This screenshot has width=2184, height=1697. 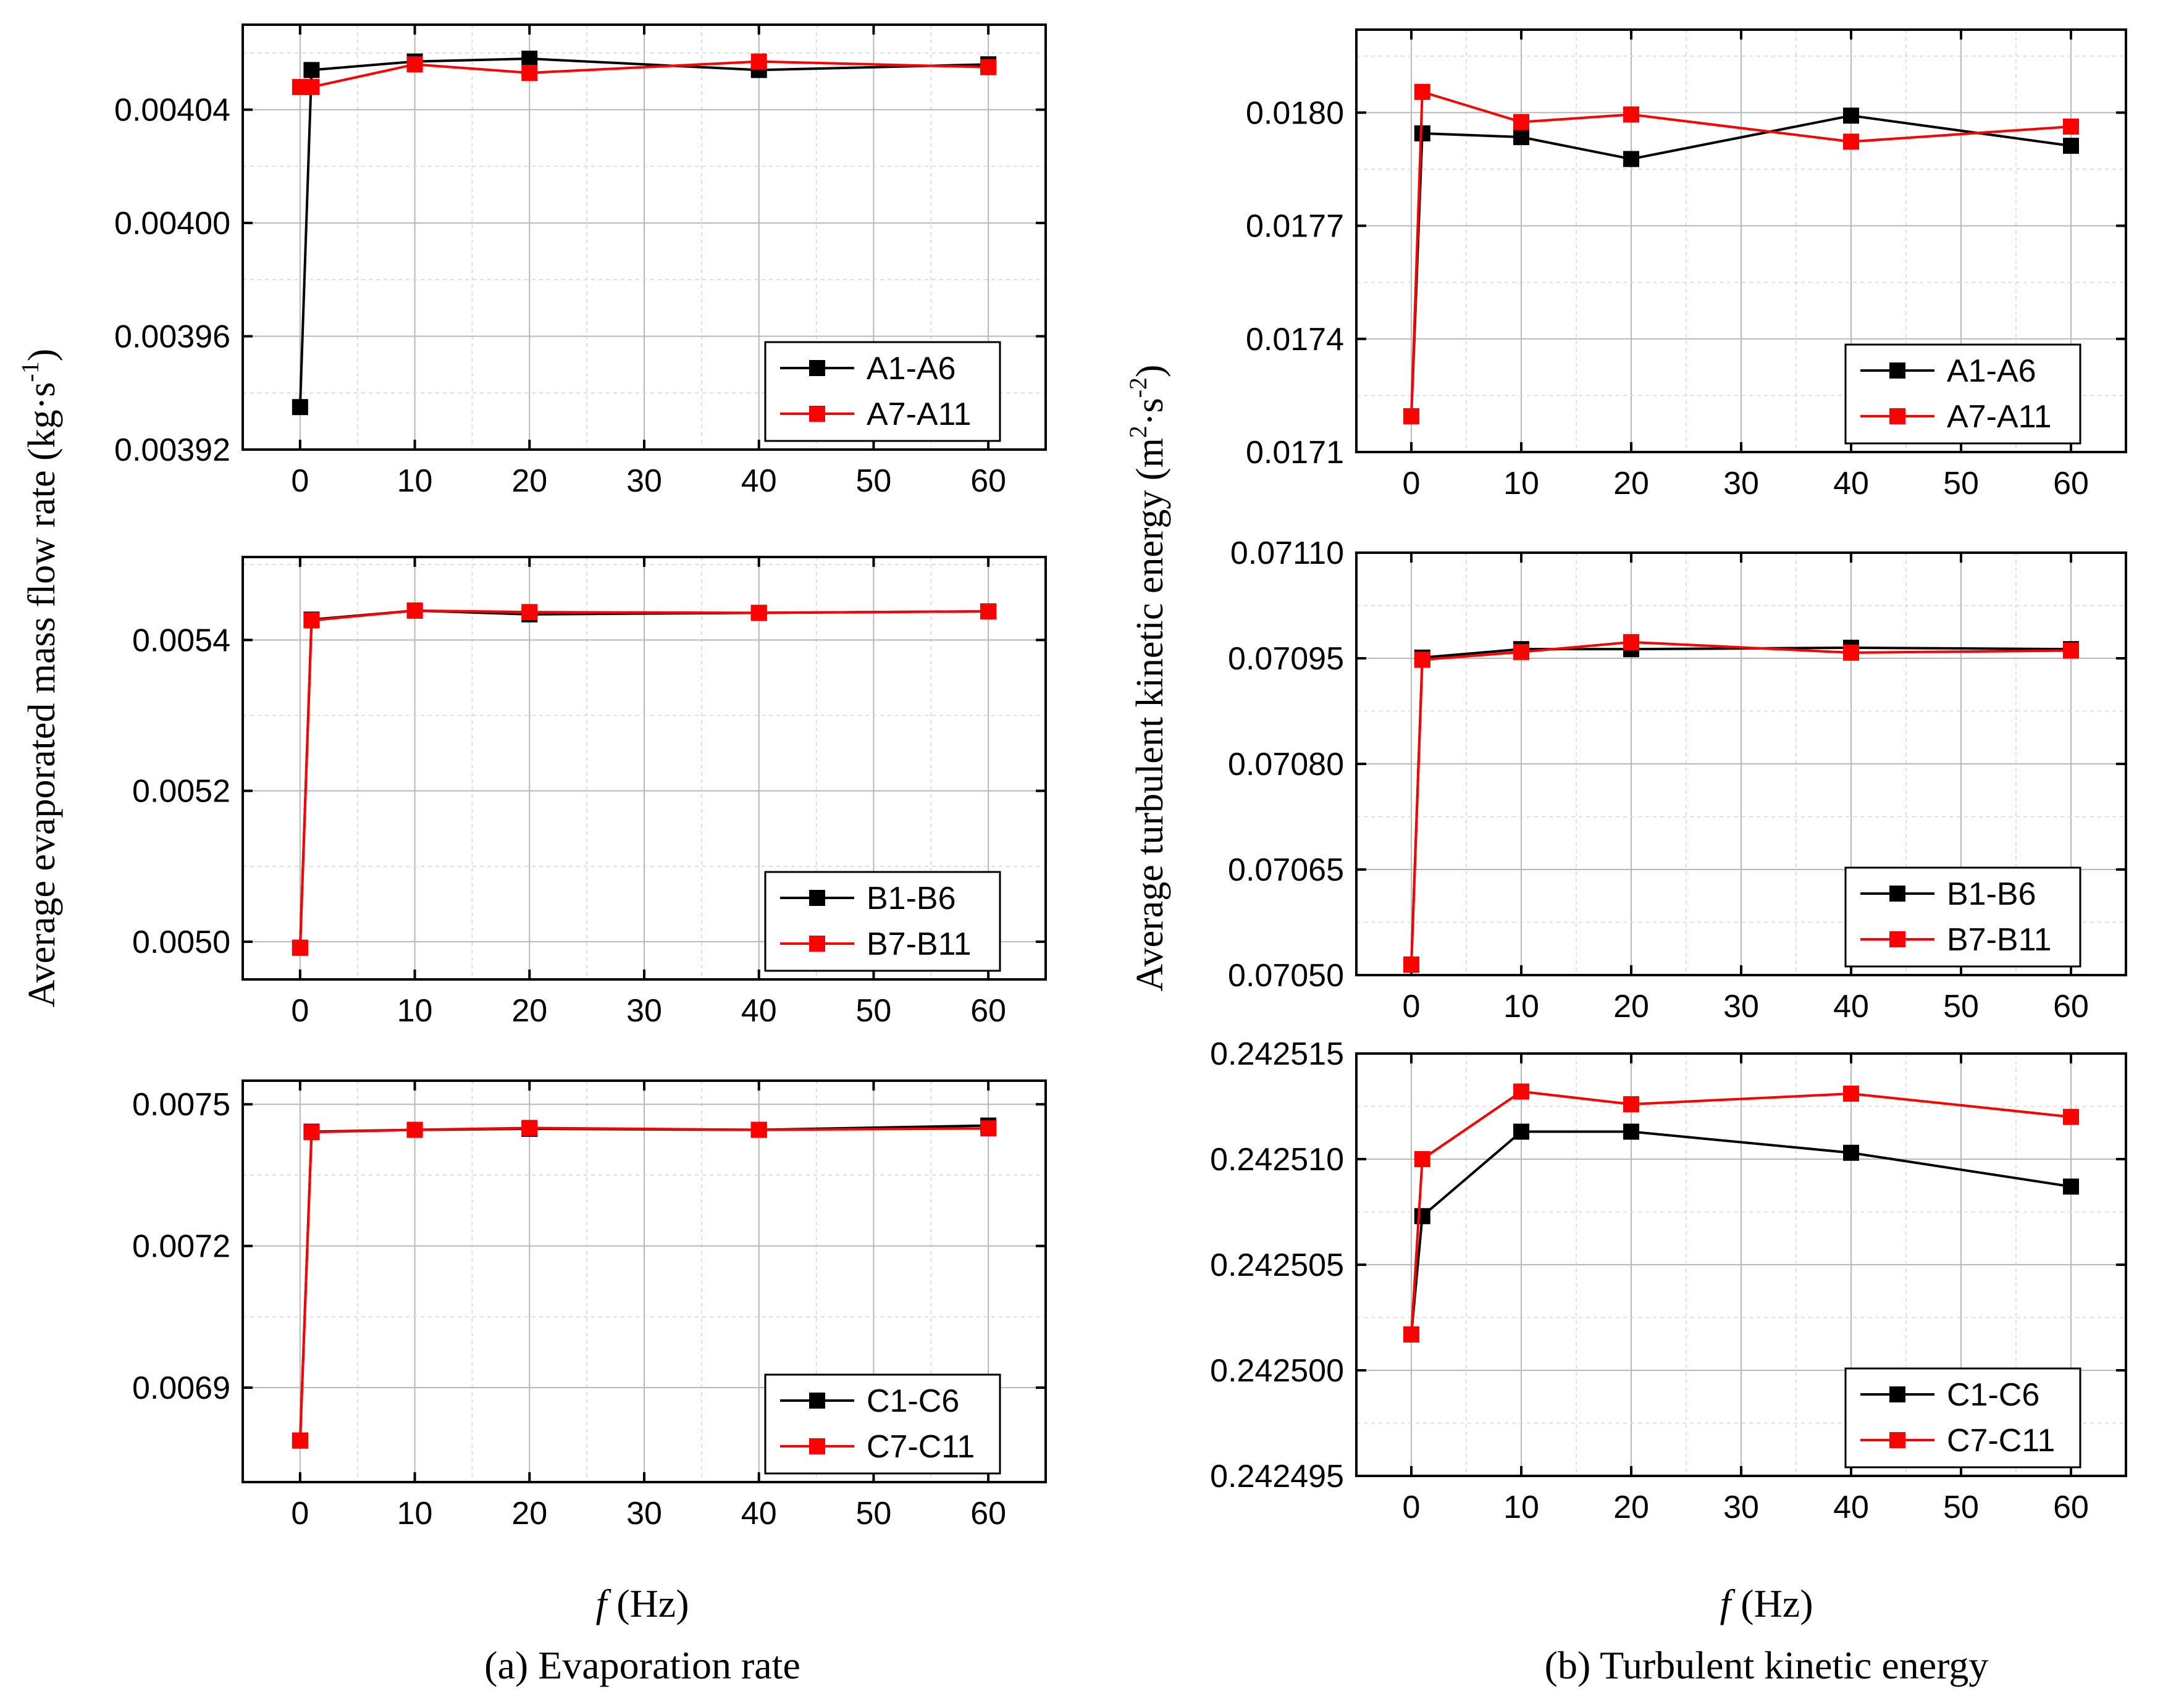 I want to click on x-tick-label-a3: 30, so click(x=644, y=1513).